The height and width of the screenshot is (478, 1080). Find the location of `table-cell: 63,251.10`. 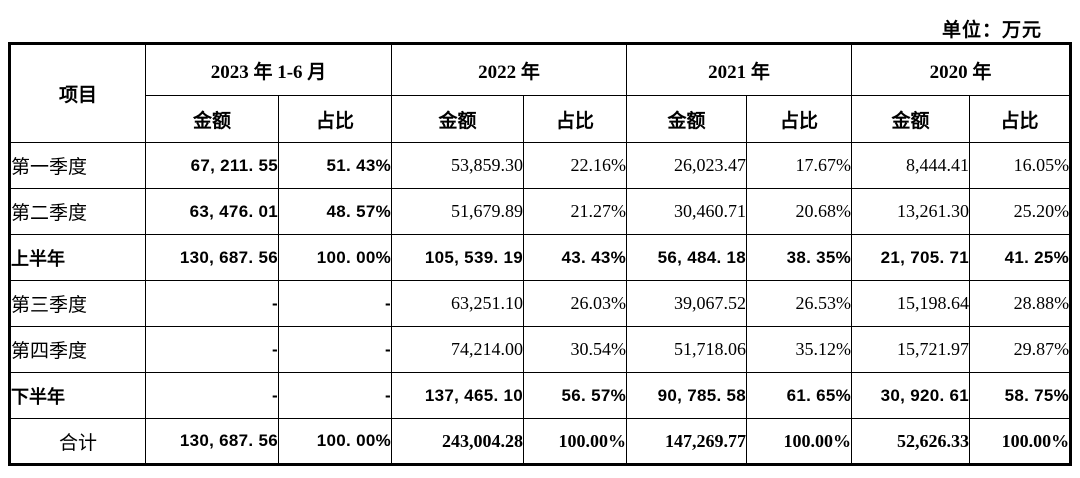

table-cell: 63,251.10 is located at coordinates (458, 303).